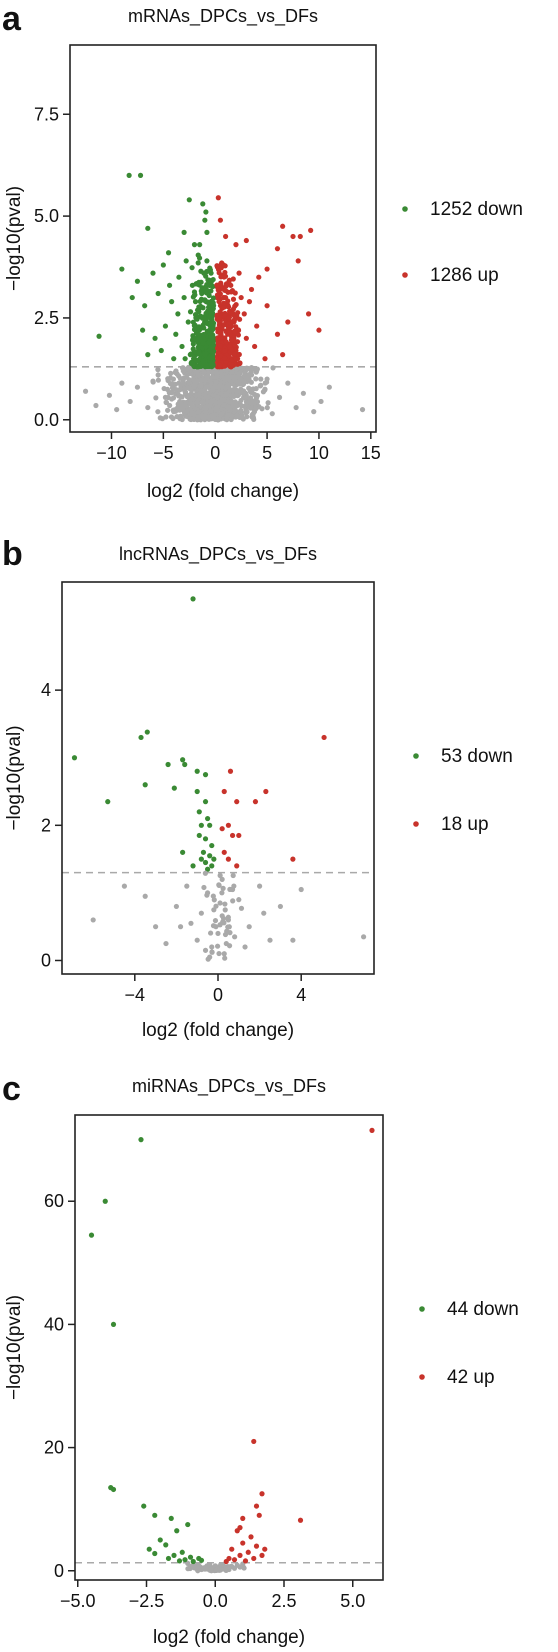 The image size is (558, 1652). Describe the element at coordinates (476, 209) in the screenshot. I see `legend-label-down: 1252 down` at that location.